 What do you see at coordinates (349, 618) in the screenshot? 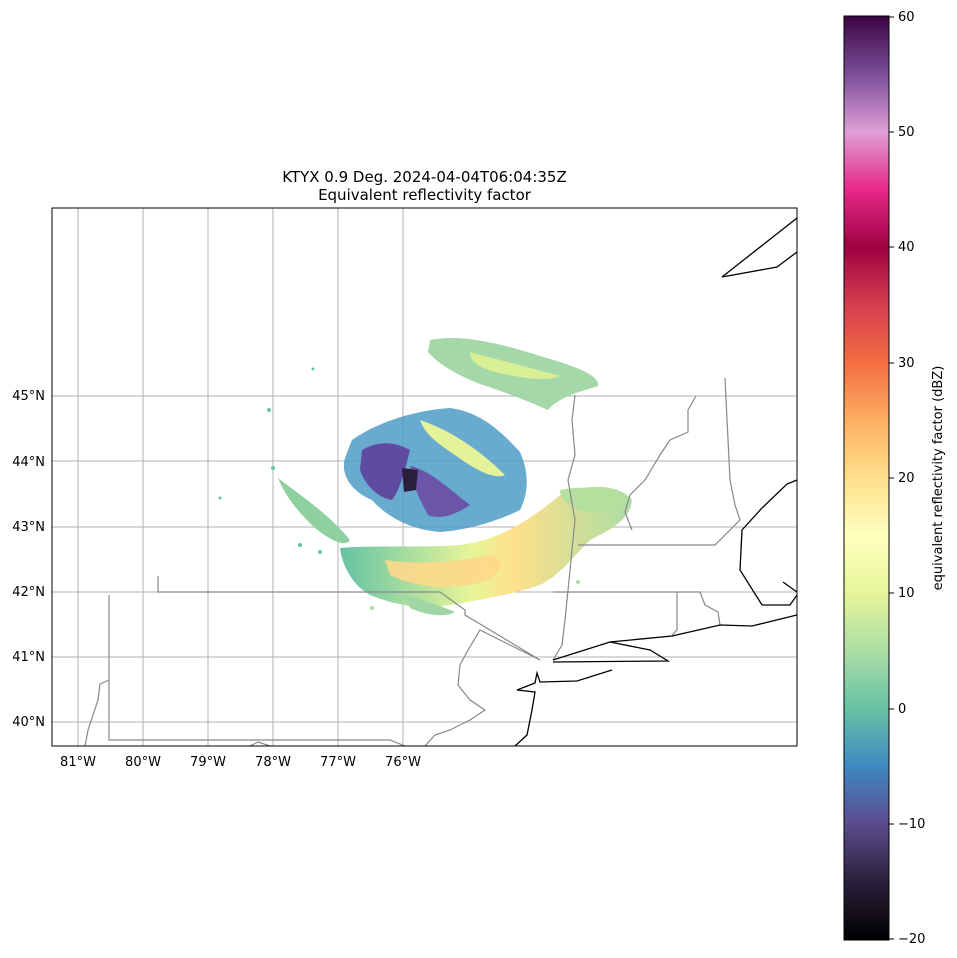
I see `border-ny-pa` at bounding box center [349, 618].